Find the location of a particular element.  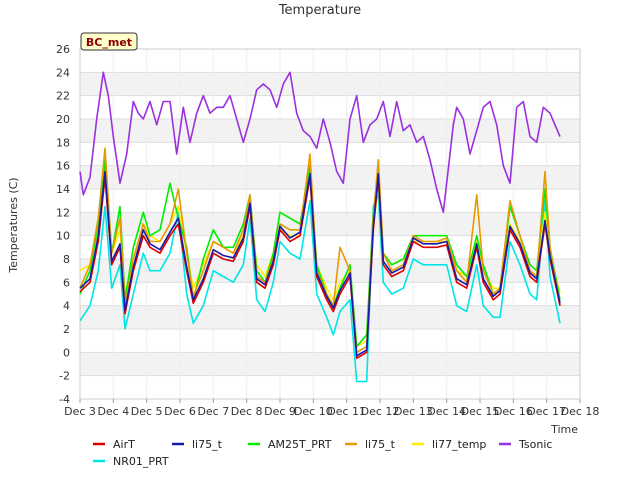

y-tick-label: 2 is located at coordinates (66, 329).